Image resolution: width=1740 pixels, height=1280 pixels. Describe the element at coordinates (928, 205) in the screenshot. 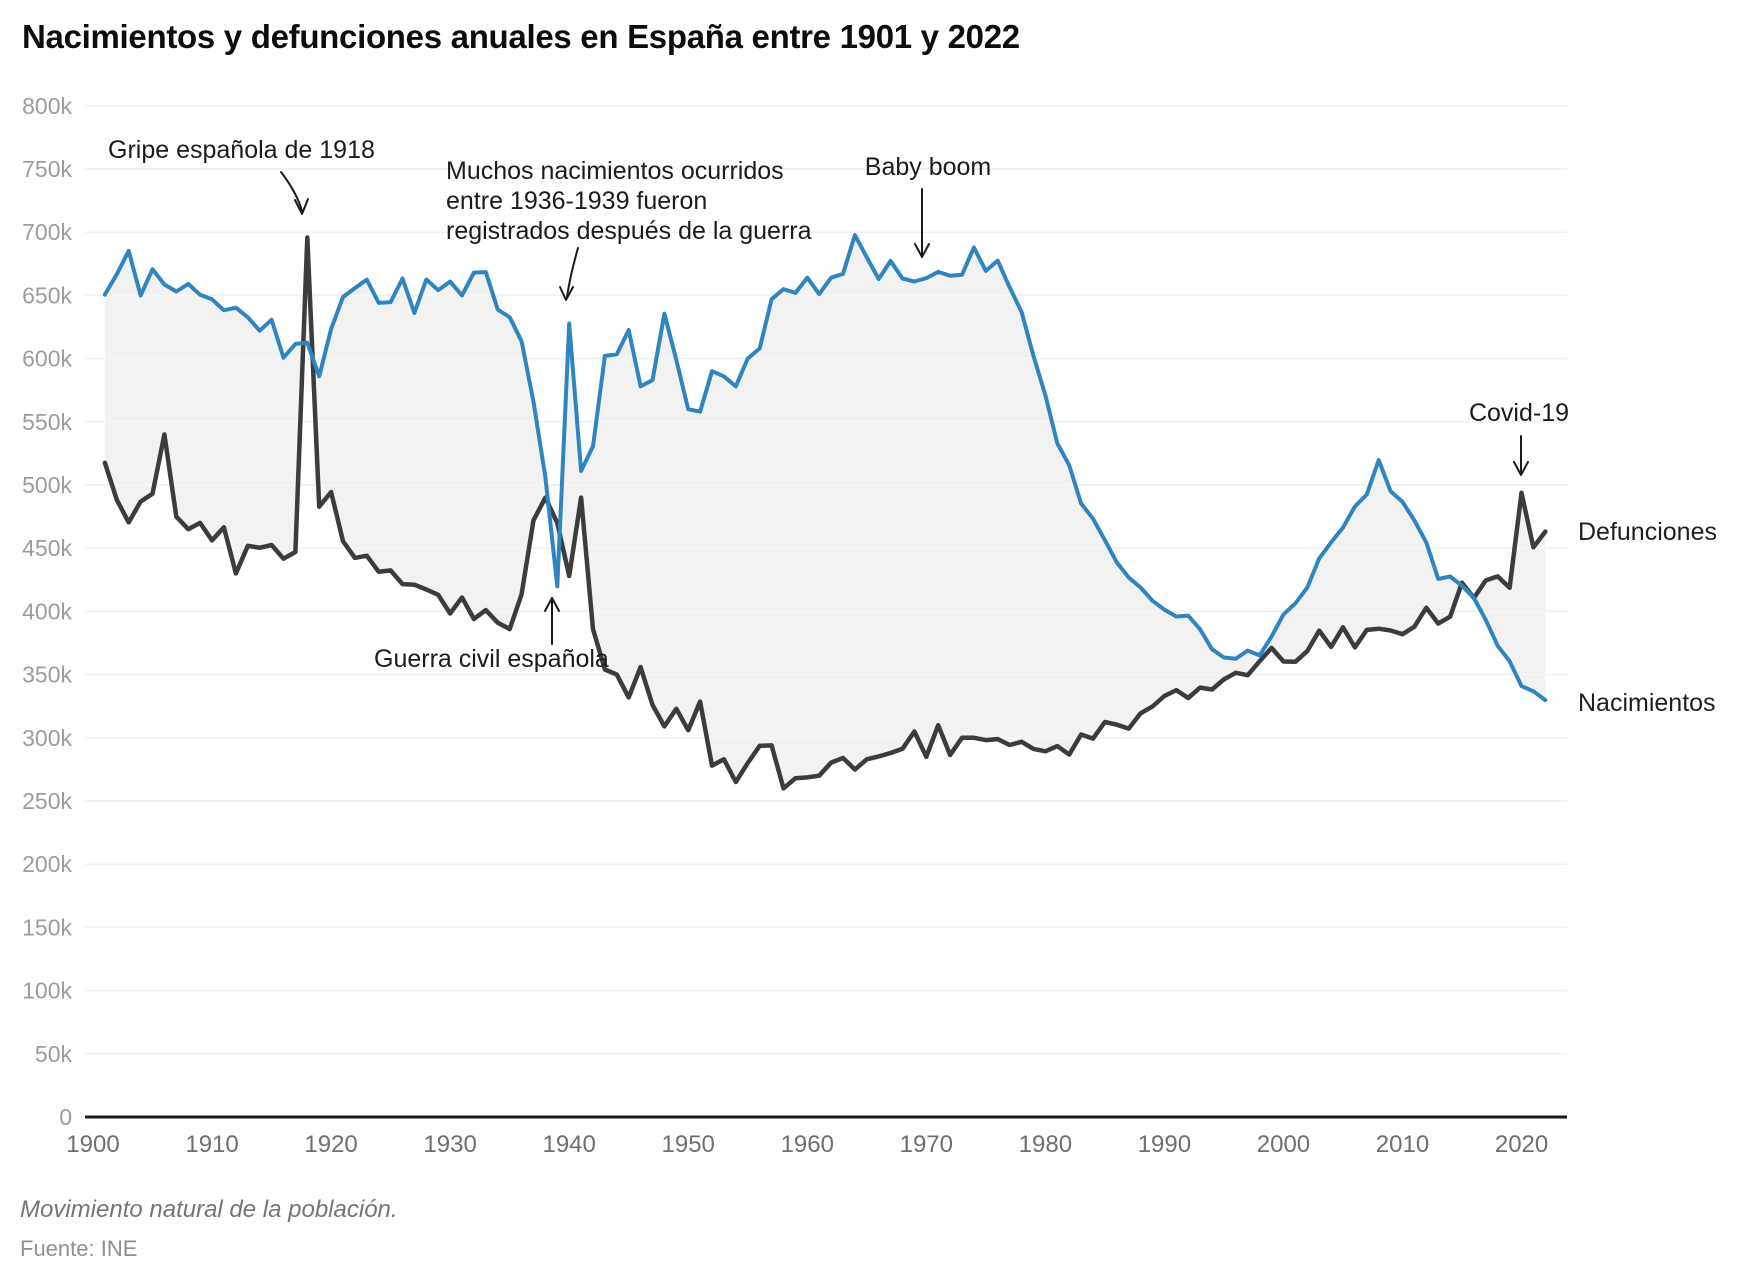

I see `annotation-baby-boom: Baby boom` at that location.